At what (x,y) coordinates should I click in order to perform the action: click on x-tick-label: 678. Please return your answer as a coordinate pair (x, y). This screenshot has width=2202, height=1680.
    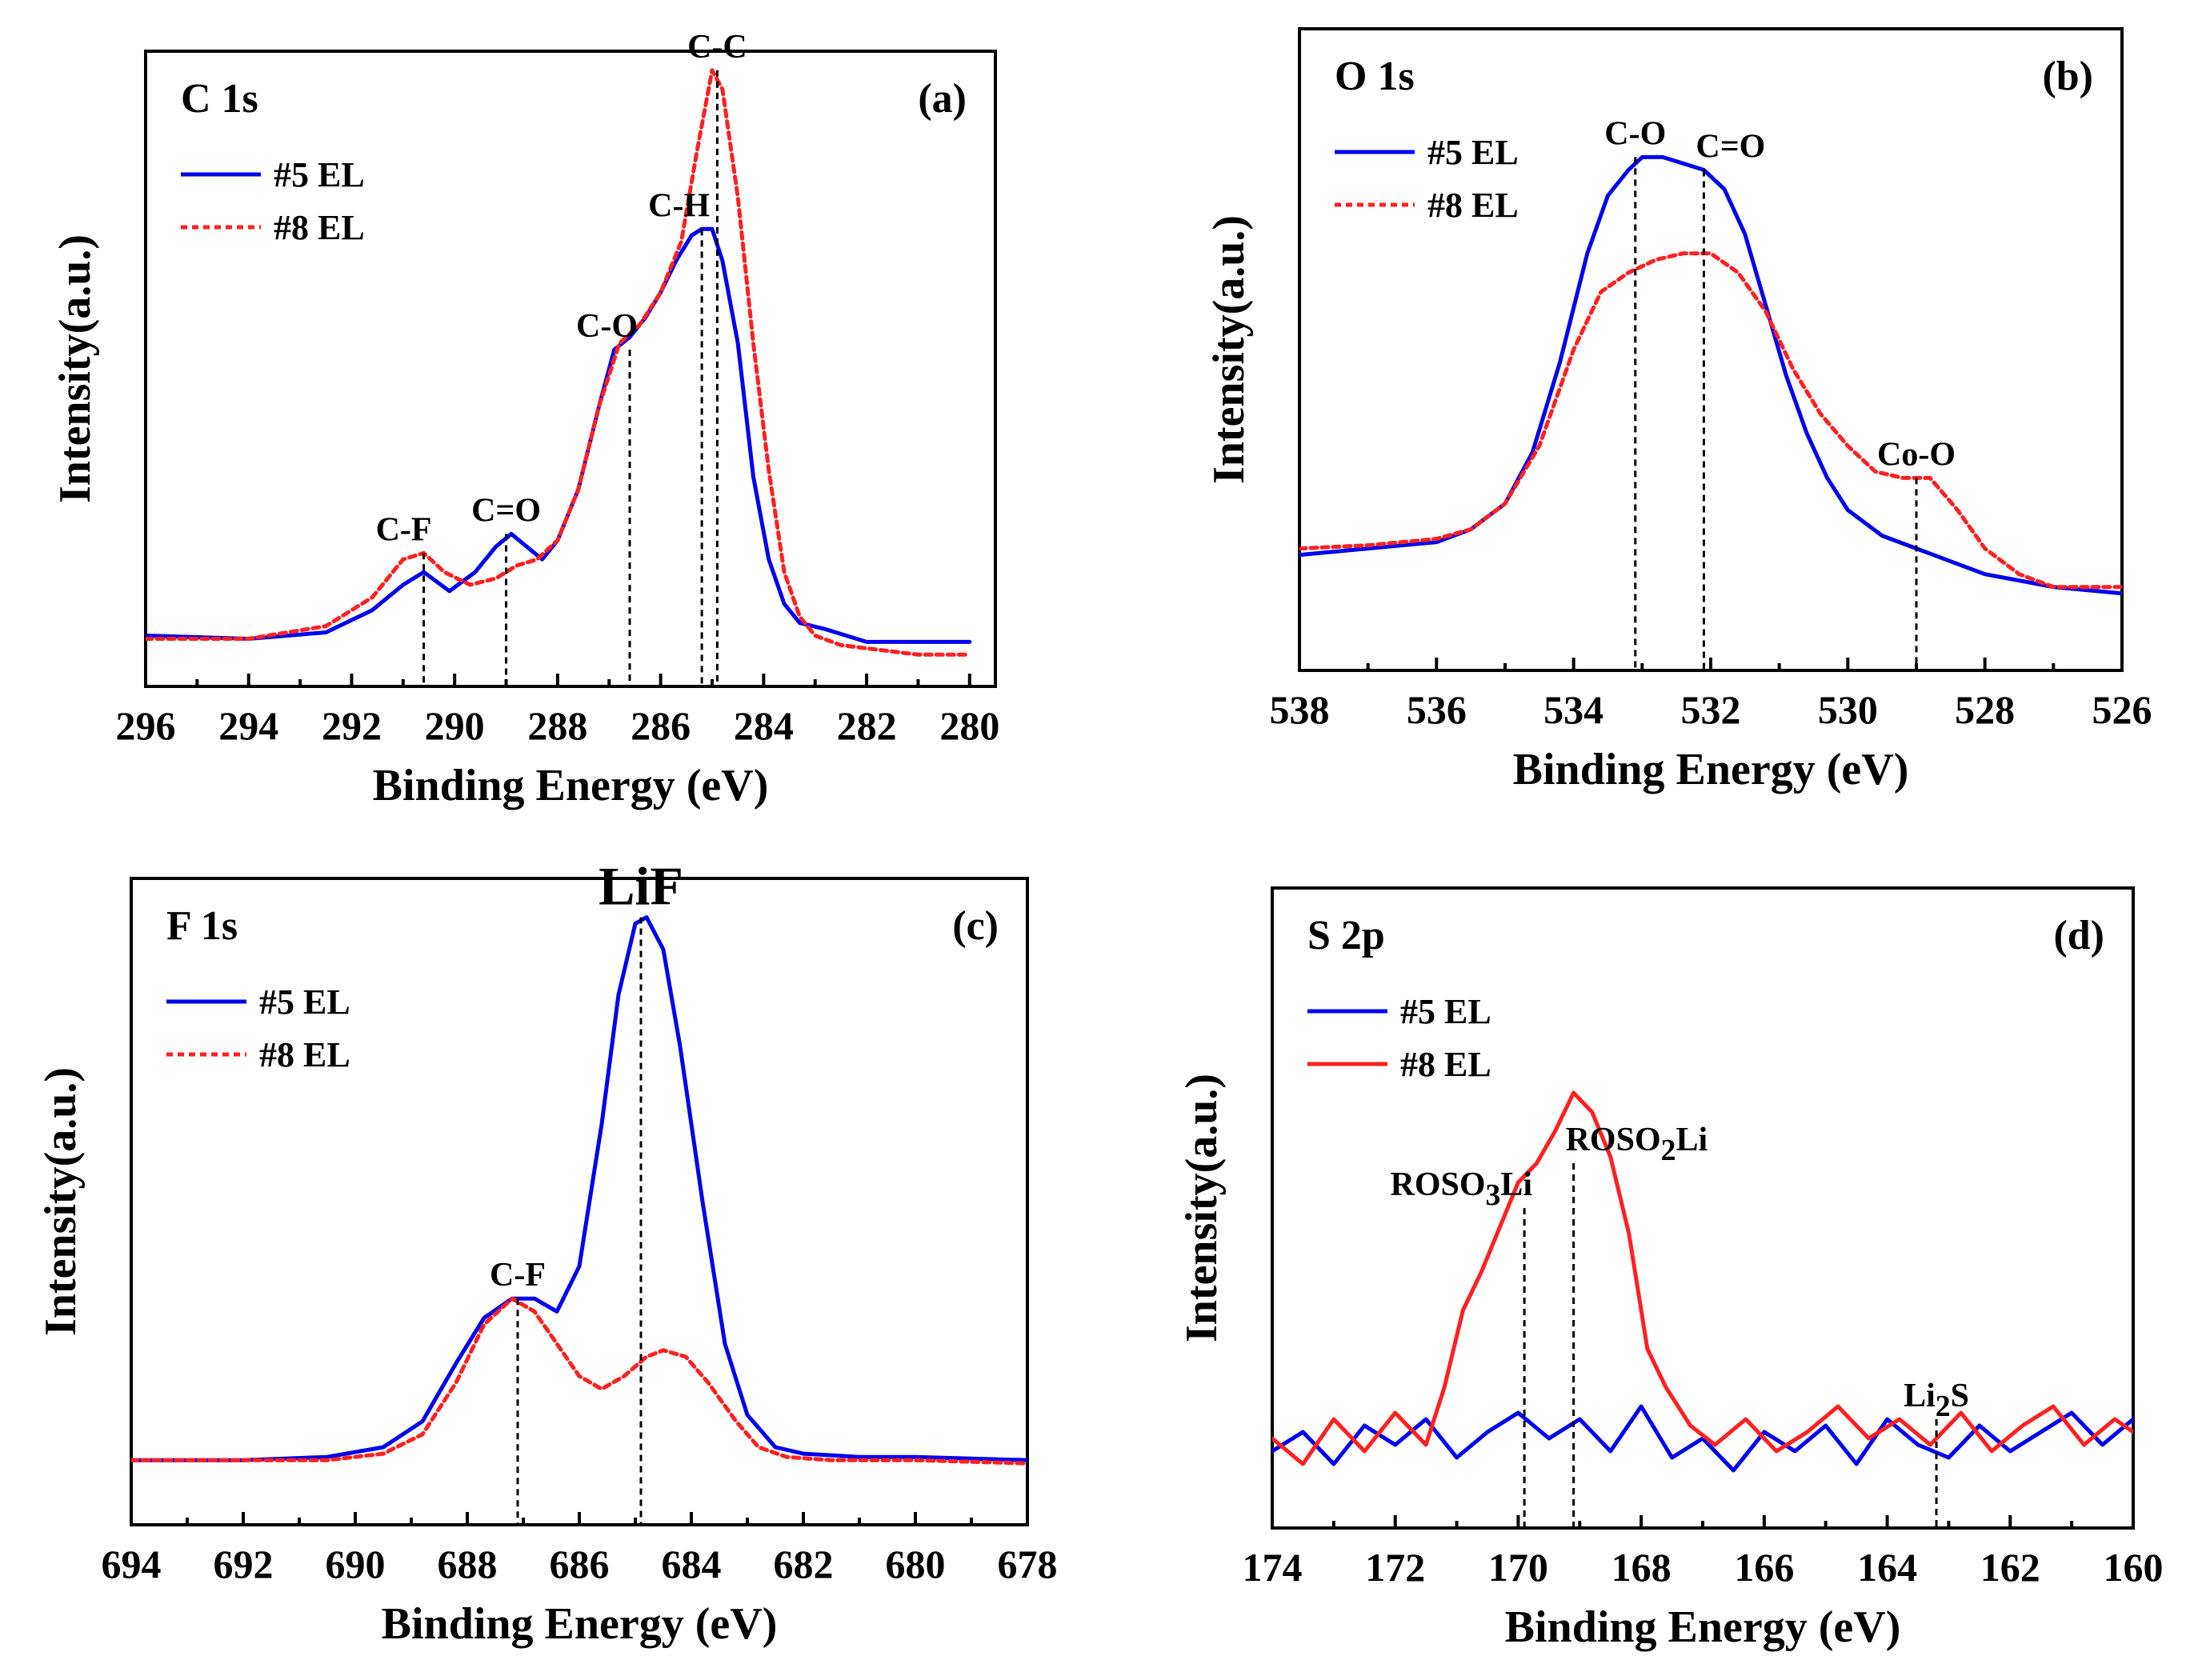
    Looking at the image, I should click on (1028, 1564).